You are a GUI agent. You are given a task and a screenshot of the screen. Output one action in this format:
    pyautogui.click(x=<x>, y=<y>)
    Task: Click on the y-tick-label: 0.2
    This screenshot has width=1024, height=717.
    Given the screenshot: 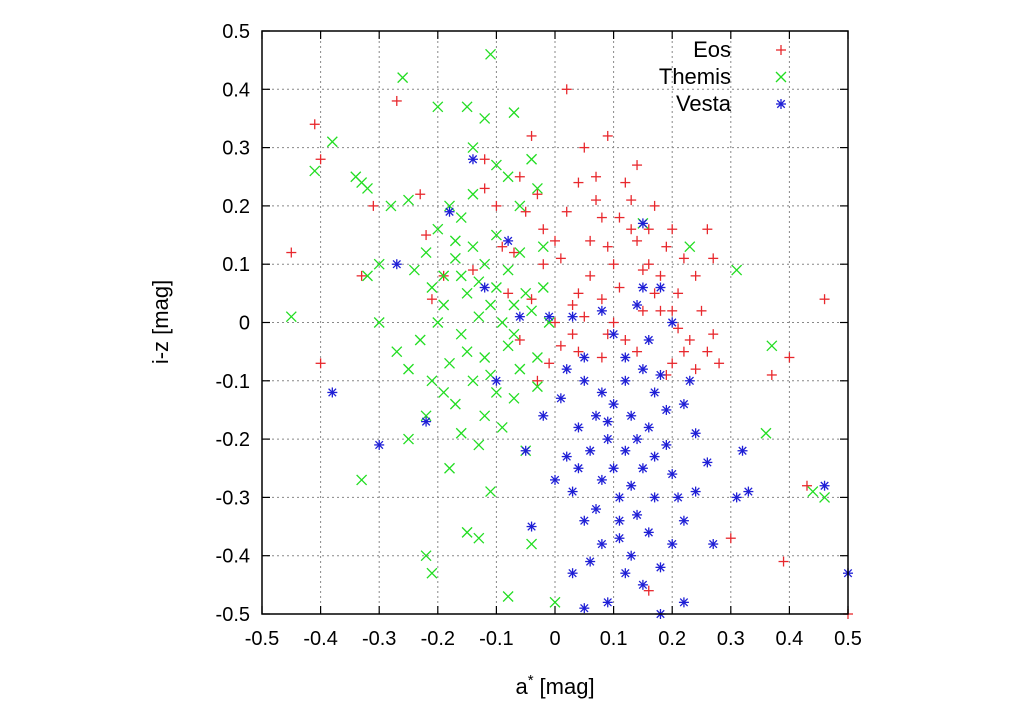 What is the action you would take?
    pyautogui.click(x=236, y=207)
    